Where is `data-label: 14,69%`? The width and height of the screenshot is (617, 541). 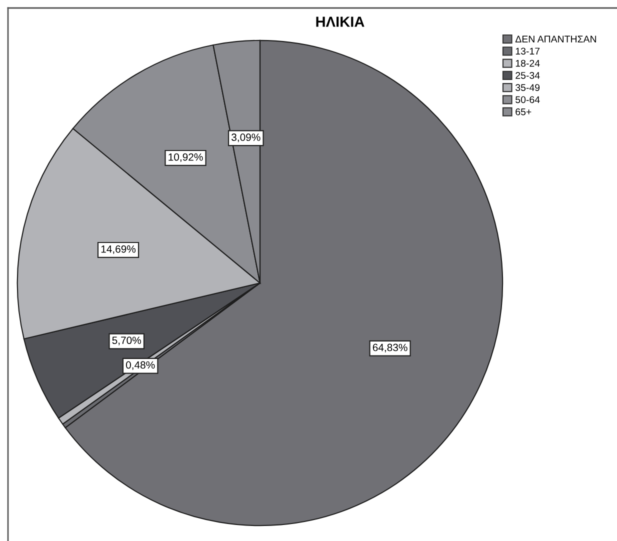
data-label: 14,69% is located at coordinates (118, 249).